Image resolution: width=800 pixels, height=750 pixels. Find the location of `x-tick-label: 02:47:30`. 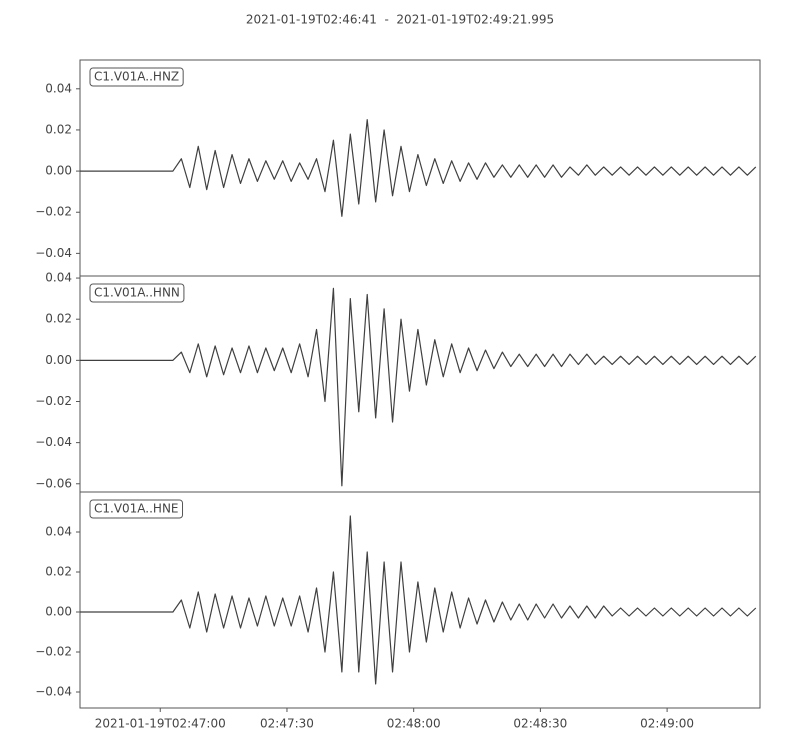

x-tick-label: 02:47:30 is located at coordinates (287, 724).